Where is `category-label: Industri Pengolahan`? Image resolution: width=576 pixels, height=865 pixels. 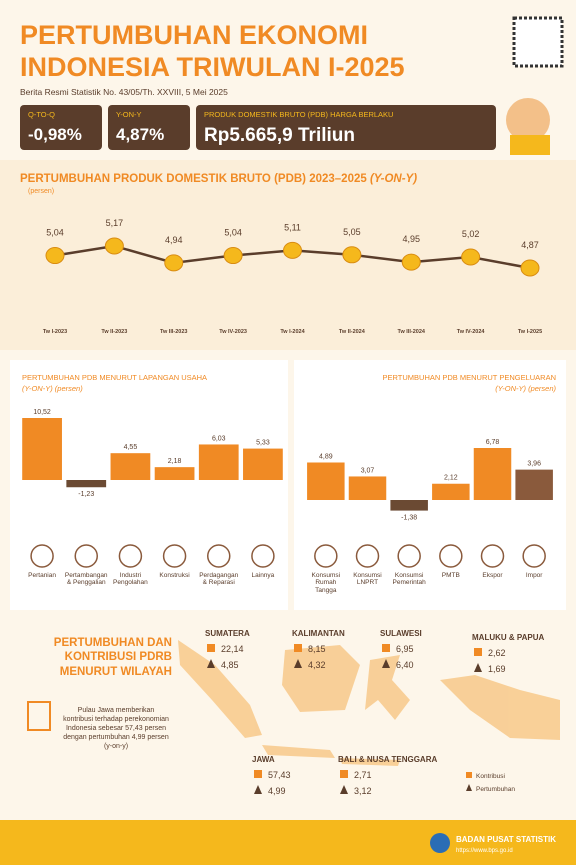 category-label: Industri Pengolahan is located at coordinates (130, 579).